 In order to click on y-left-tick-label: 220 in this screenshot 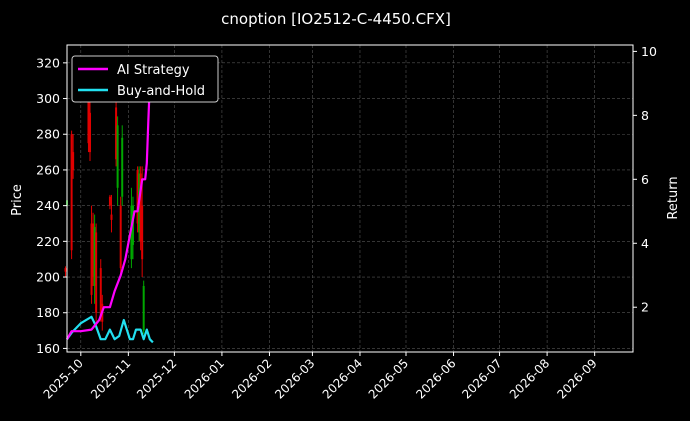, I will do `click(48, 241)`.